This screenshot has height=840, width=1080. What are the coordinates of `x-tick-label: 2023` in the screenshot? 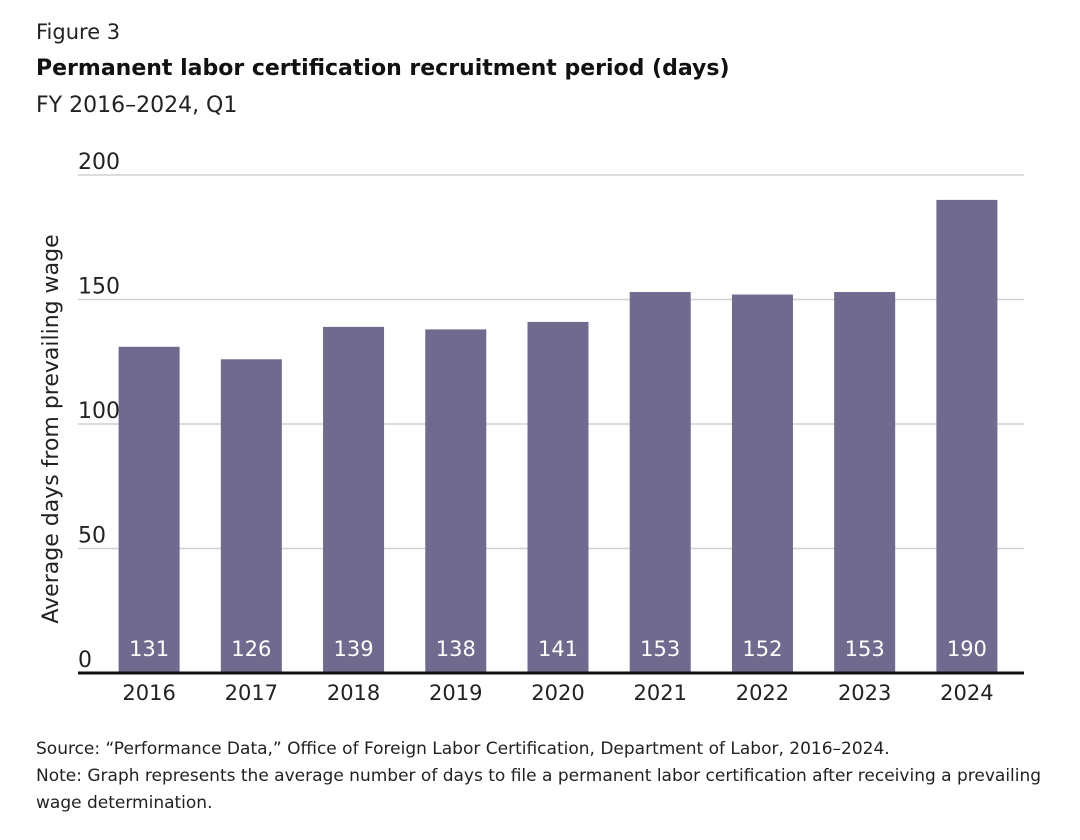 It's located at (864, 693).